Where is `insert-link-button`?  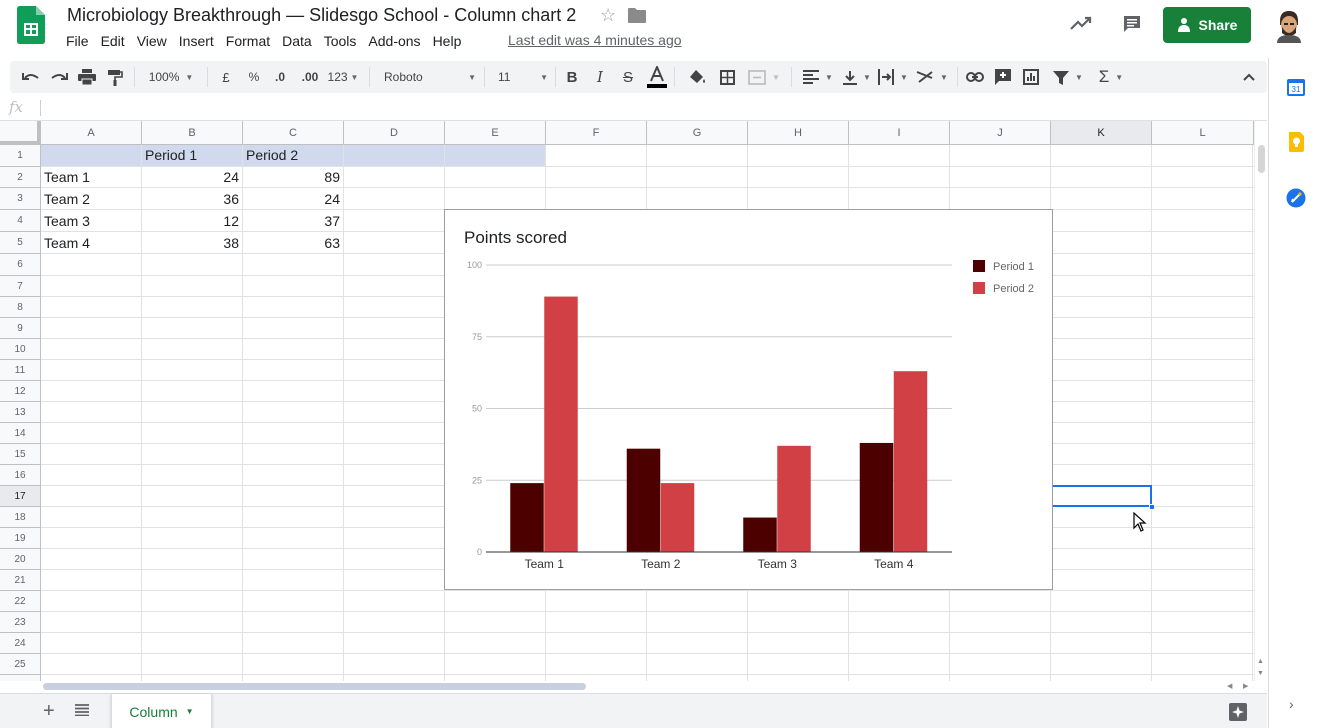
insert-link-button is located at coordinates (975, 77).